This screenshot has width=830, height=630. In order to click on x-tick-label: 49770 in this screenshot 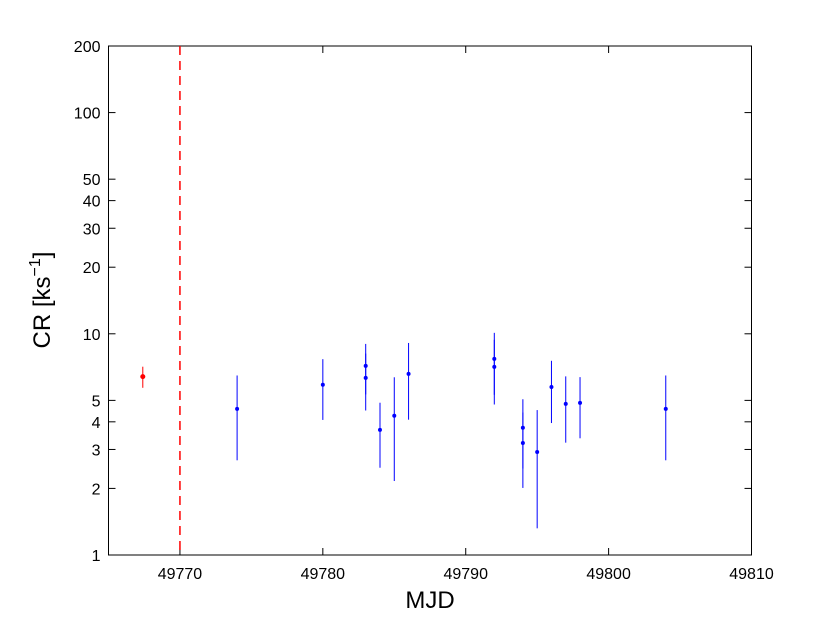, I will do `click(180, 574)`.